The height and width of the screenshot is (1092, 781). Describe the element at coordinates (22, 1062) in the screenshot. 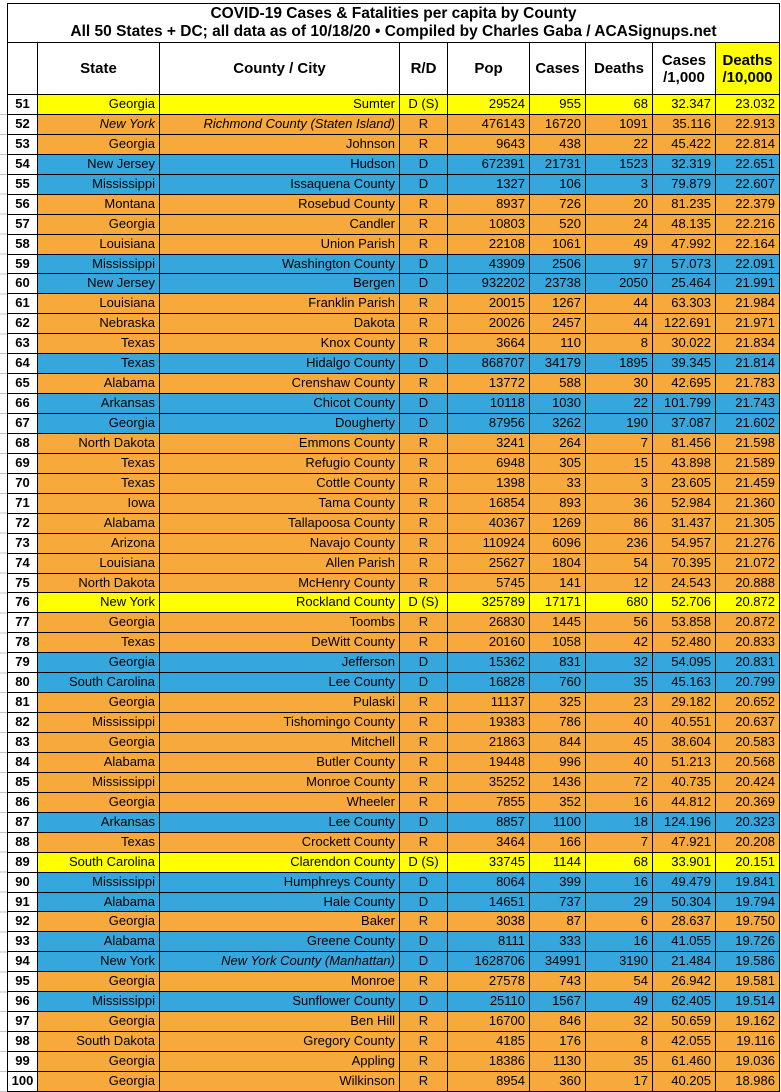

I see `rank-cell: 99` at that location.